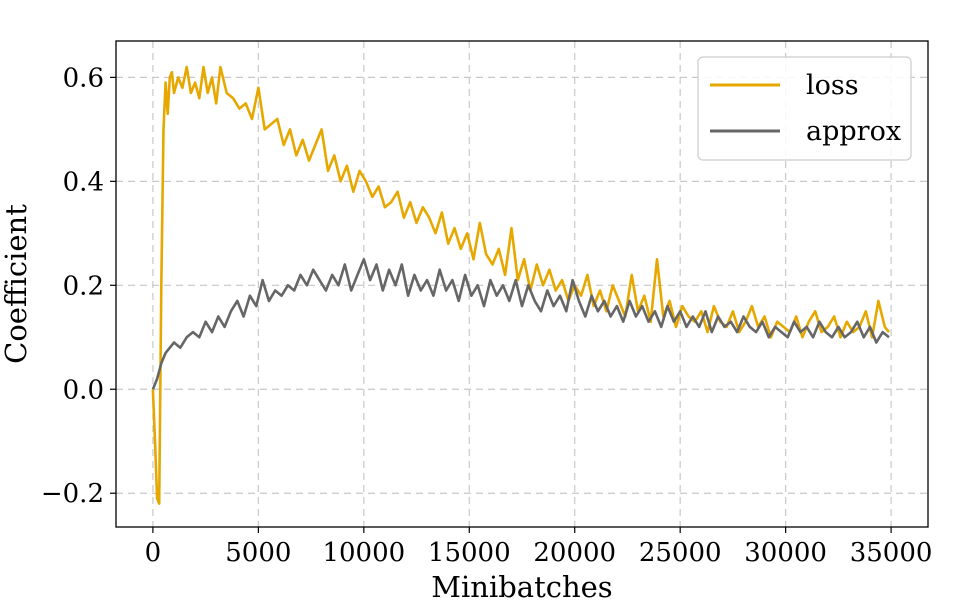 Image resolution: width=969 pixels, height=611 pixels. Describe the element at coordinates (83, 78) in the screenshot. I see `y-tick-label: 0.6` at that location.